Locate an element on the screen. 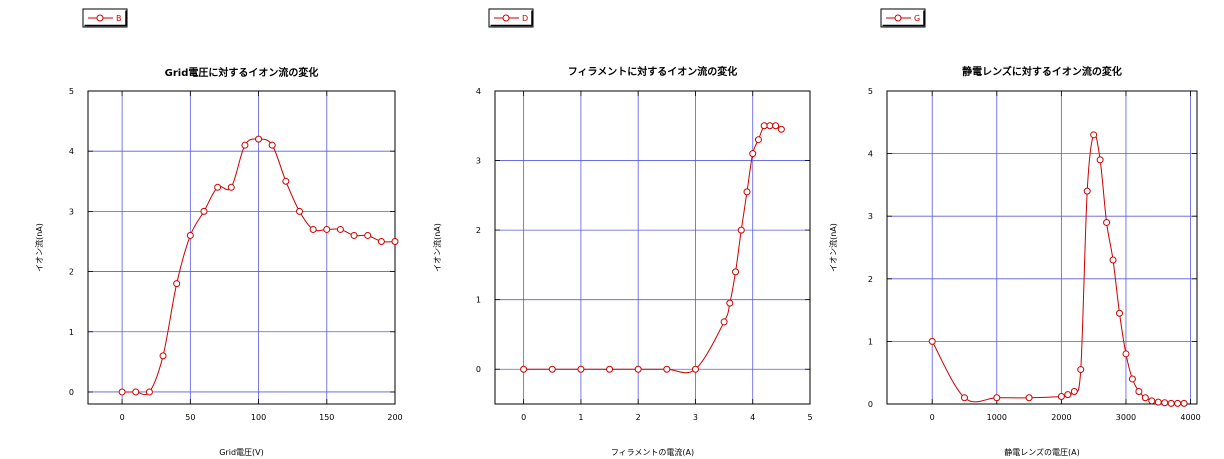 The width and height of the screenshot is (1224, 459). legend-label: G is located at coordinates (917, 18).